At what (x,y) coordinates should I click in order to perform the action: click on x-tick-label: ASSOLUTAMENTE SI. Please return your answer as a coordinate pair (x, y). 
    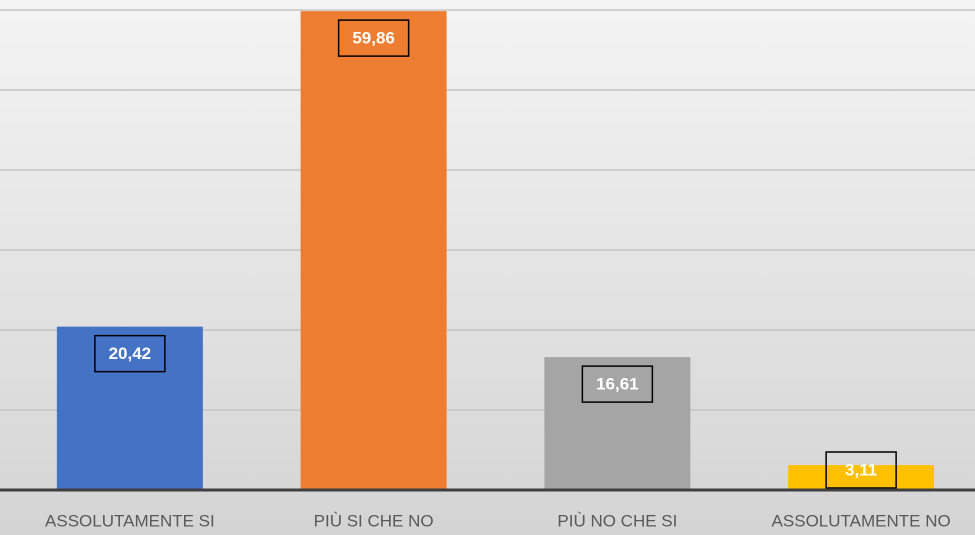
    Looking at the image, I should click on (130, 520).